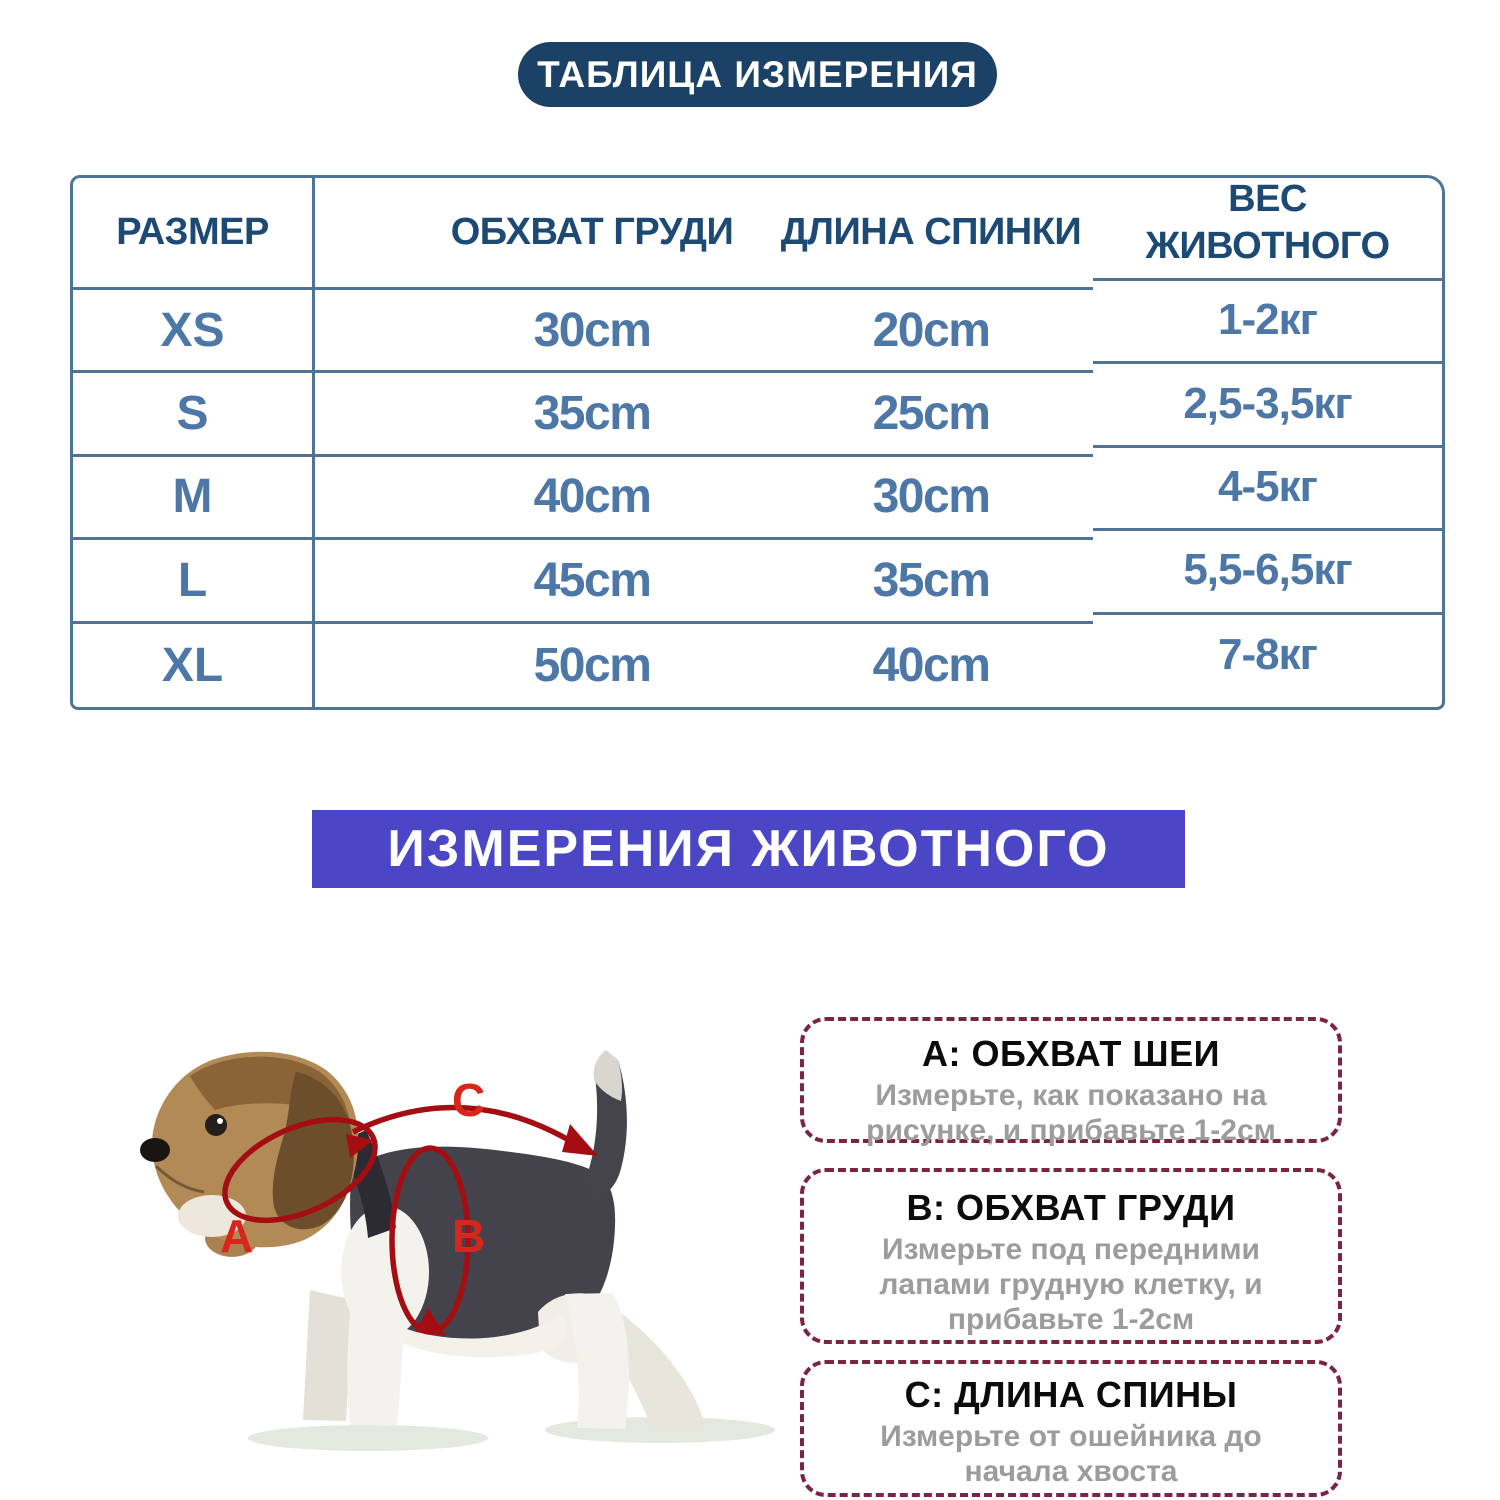 The height and width of the screenshot is (1500, 1500). What do you see at coordinates (468, 1100) in the screenshot?
I see `label-c: C` at bounding box center [468, 1100].